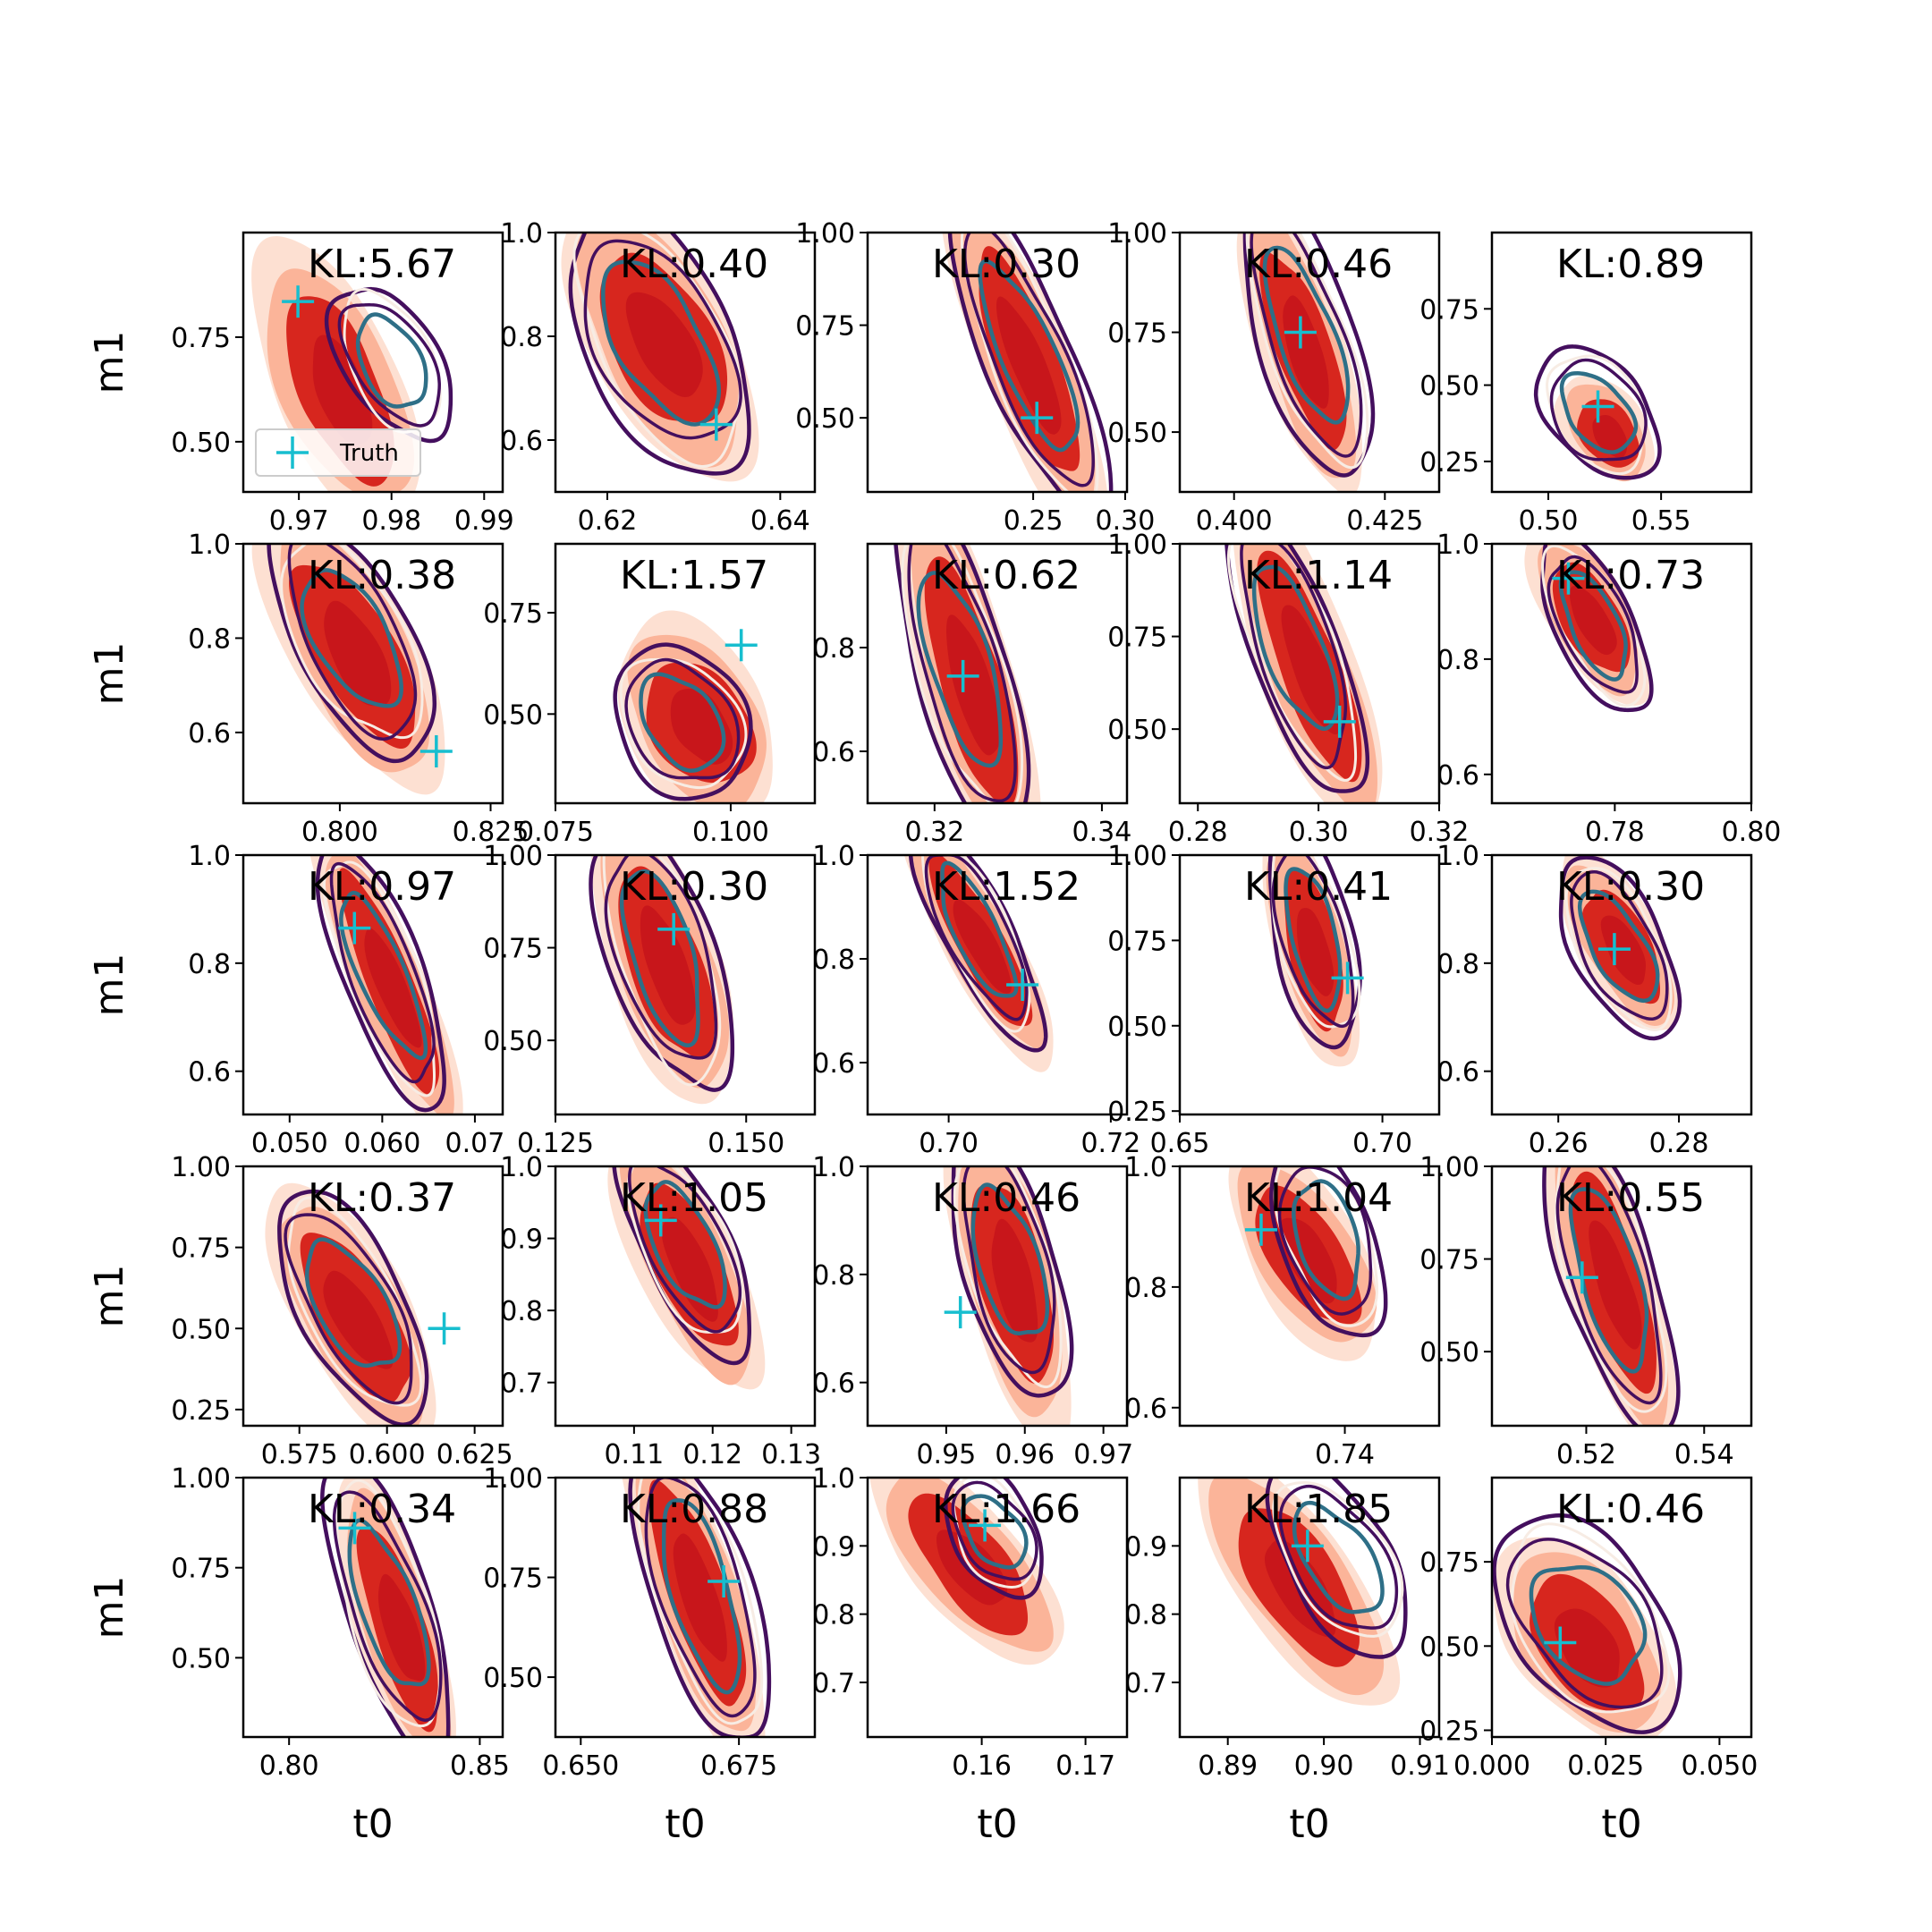 The height and width of the screenshot is (1932, 1932). Describe the element at coordinates (369, 453) in the screenshot. I see `legend-label: Truth` at that location.